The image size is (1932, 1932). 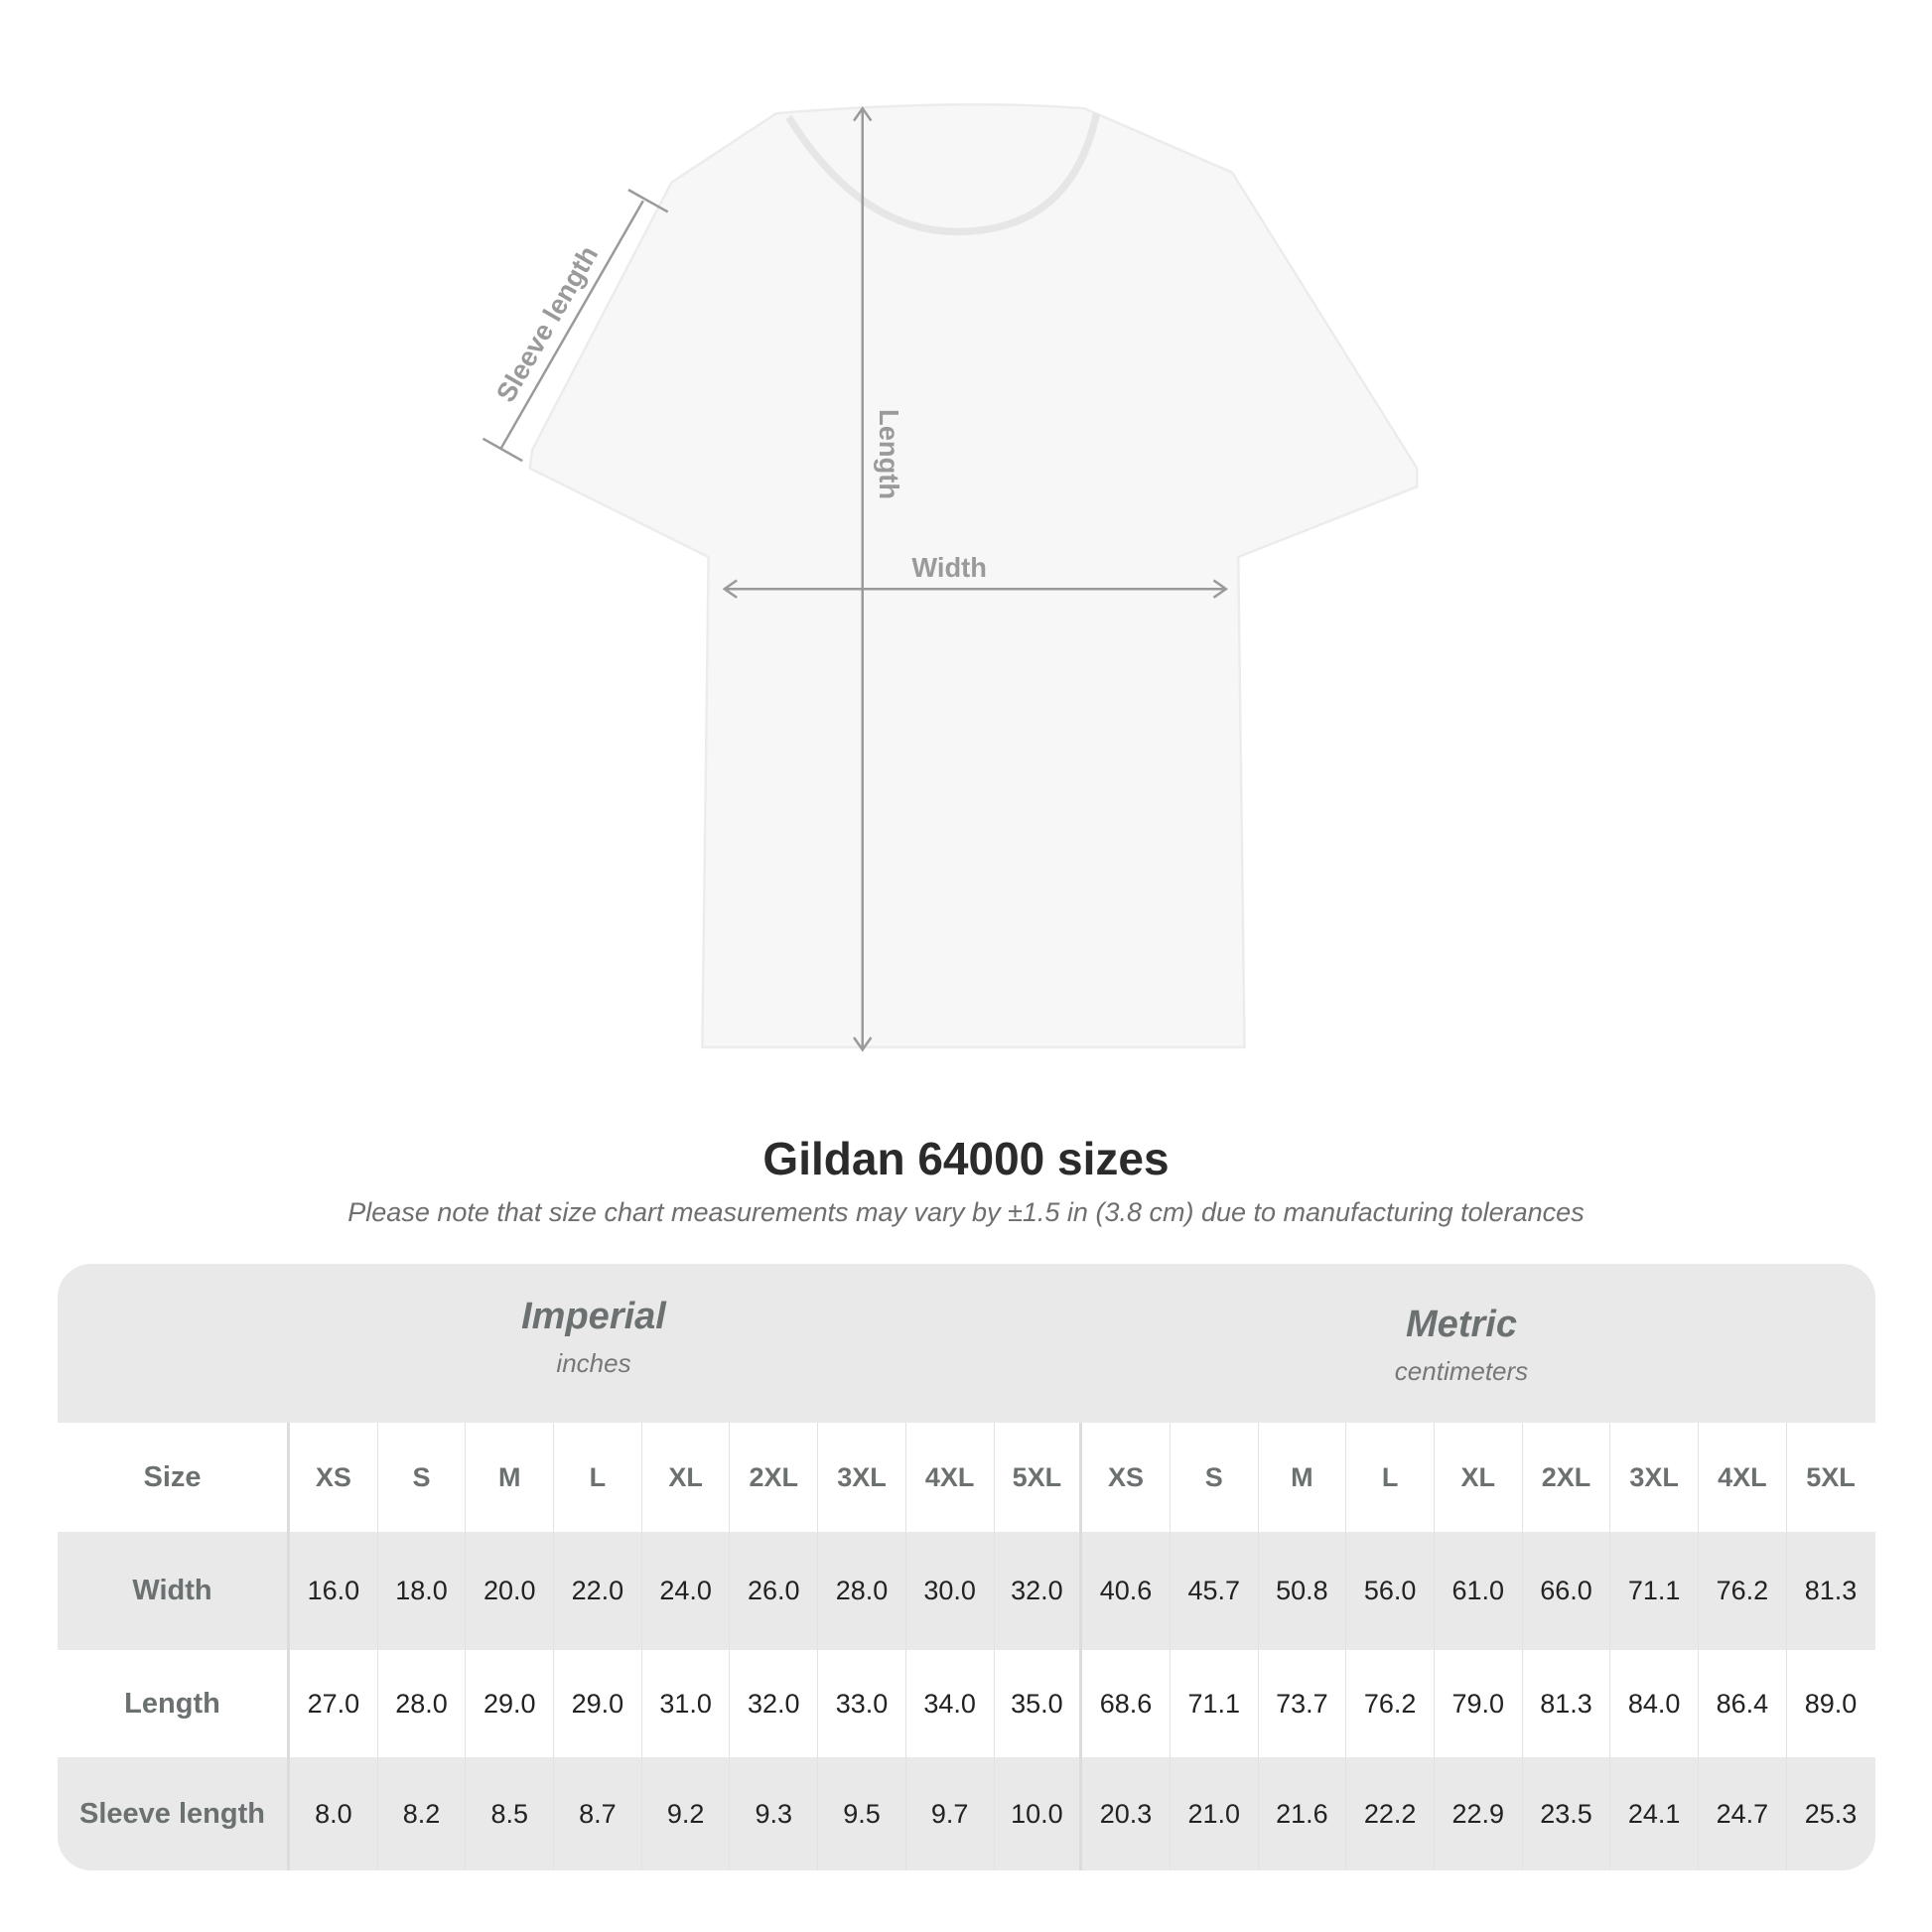 What do you see at coordinates (1215, 1591) in the screenshot?
I see `table-cell: 45.7` at bounding box center [1215, 1591].